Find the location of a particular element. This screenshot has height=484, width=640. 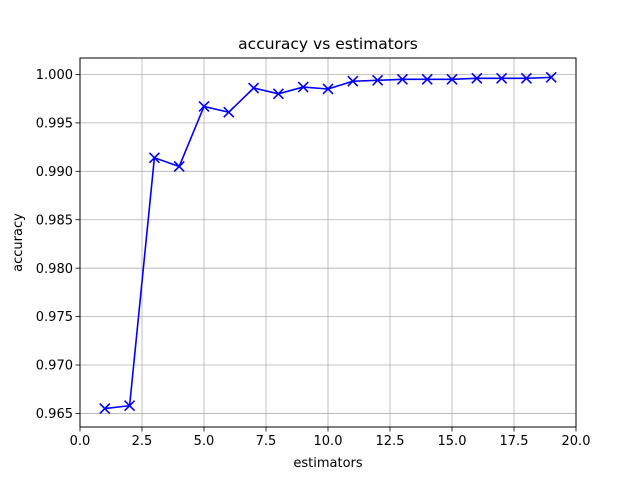

y-tick-label: 0.970 is located at coordinates (54, 366).